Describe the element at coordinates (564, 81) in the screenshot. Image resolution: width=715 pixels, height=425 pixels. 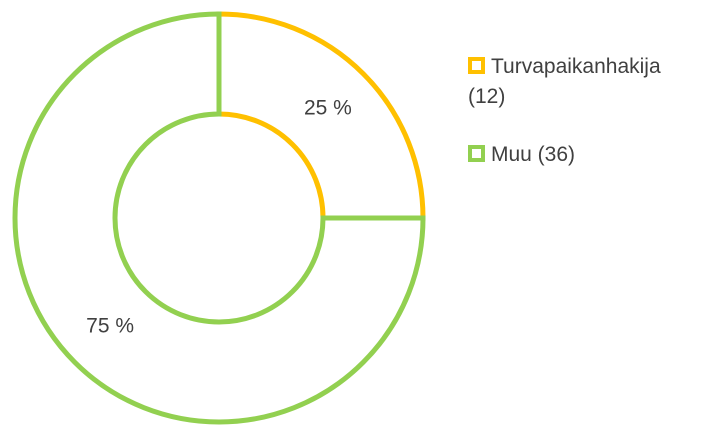
I see `legend-label: Turvapaikanhakija (12)` at that location.